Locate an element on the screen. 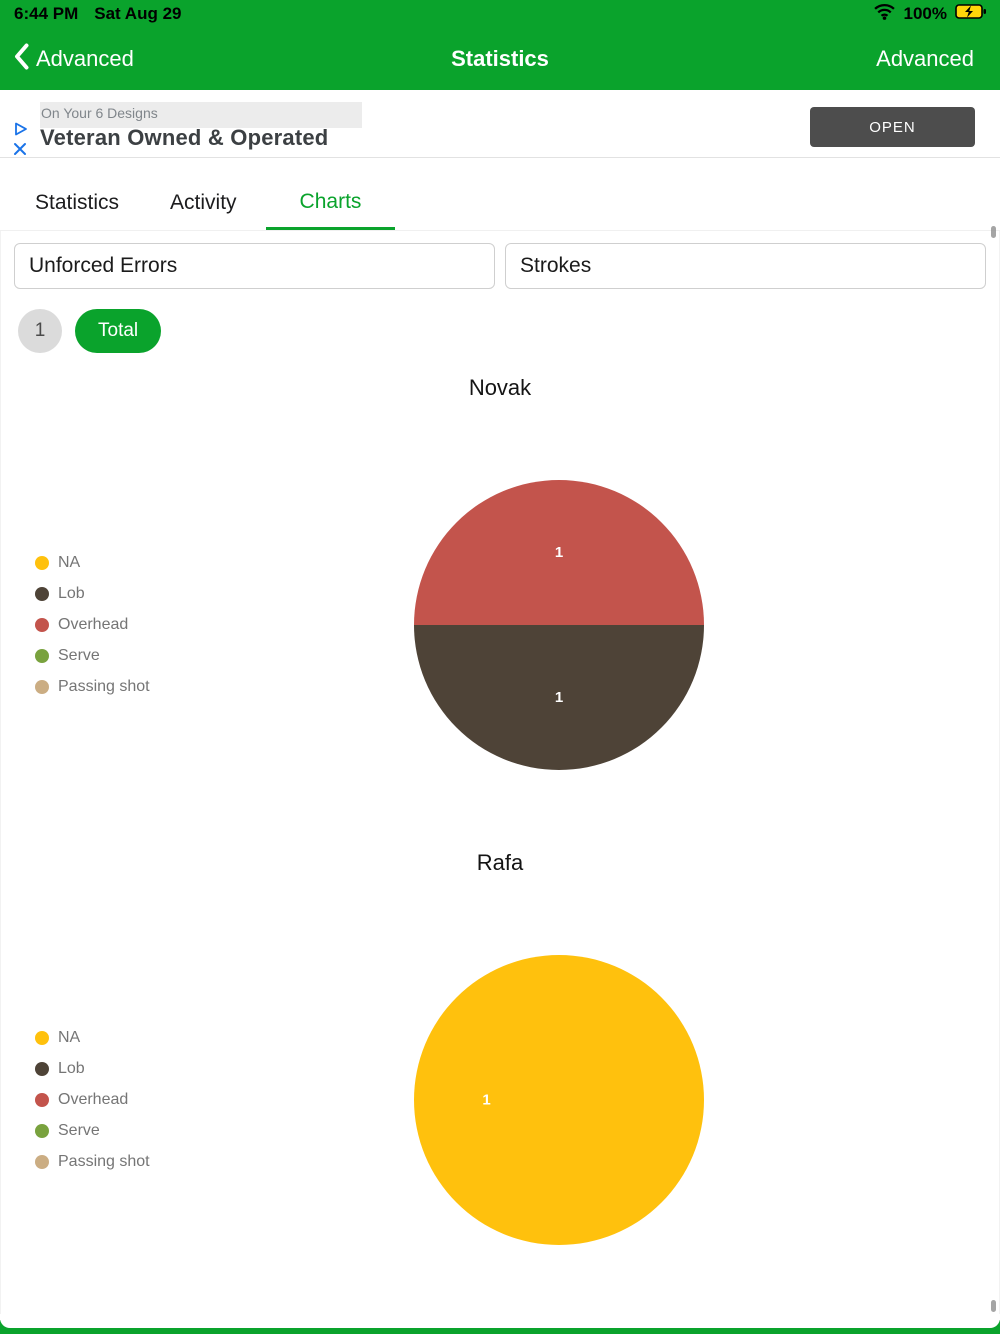 This screenshot has width=1000, height=1334. battery-charging-icon is located at coordinates (970, 14).